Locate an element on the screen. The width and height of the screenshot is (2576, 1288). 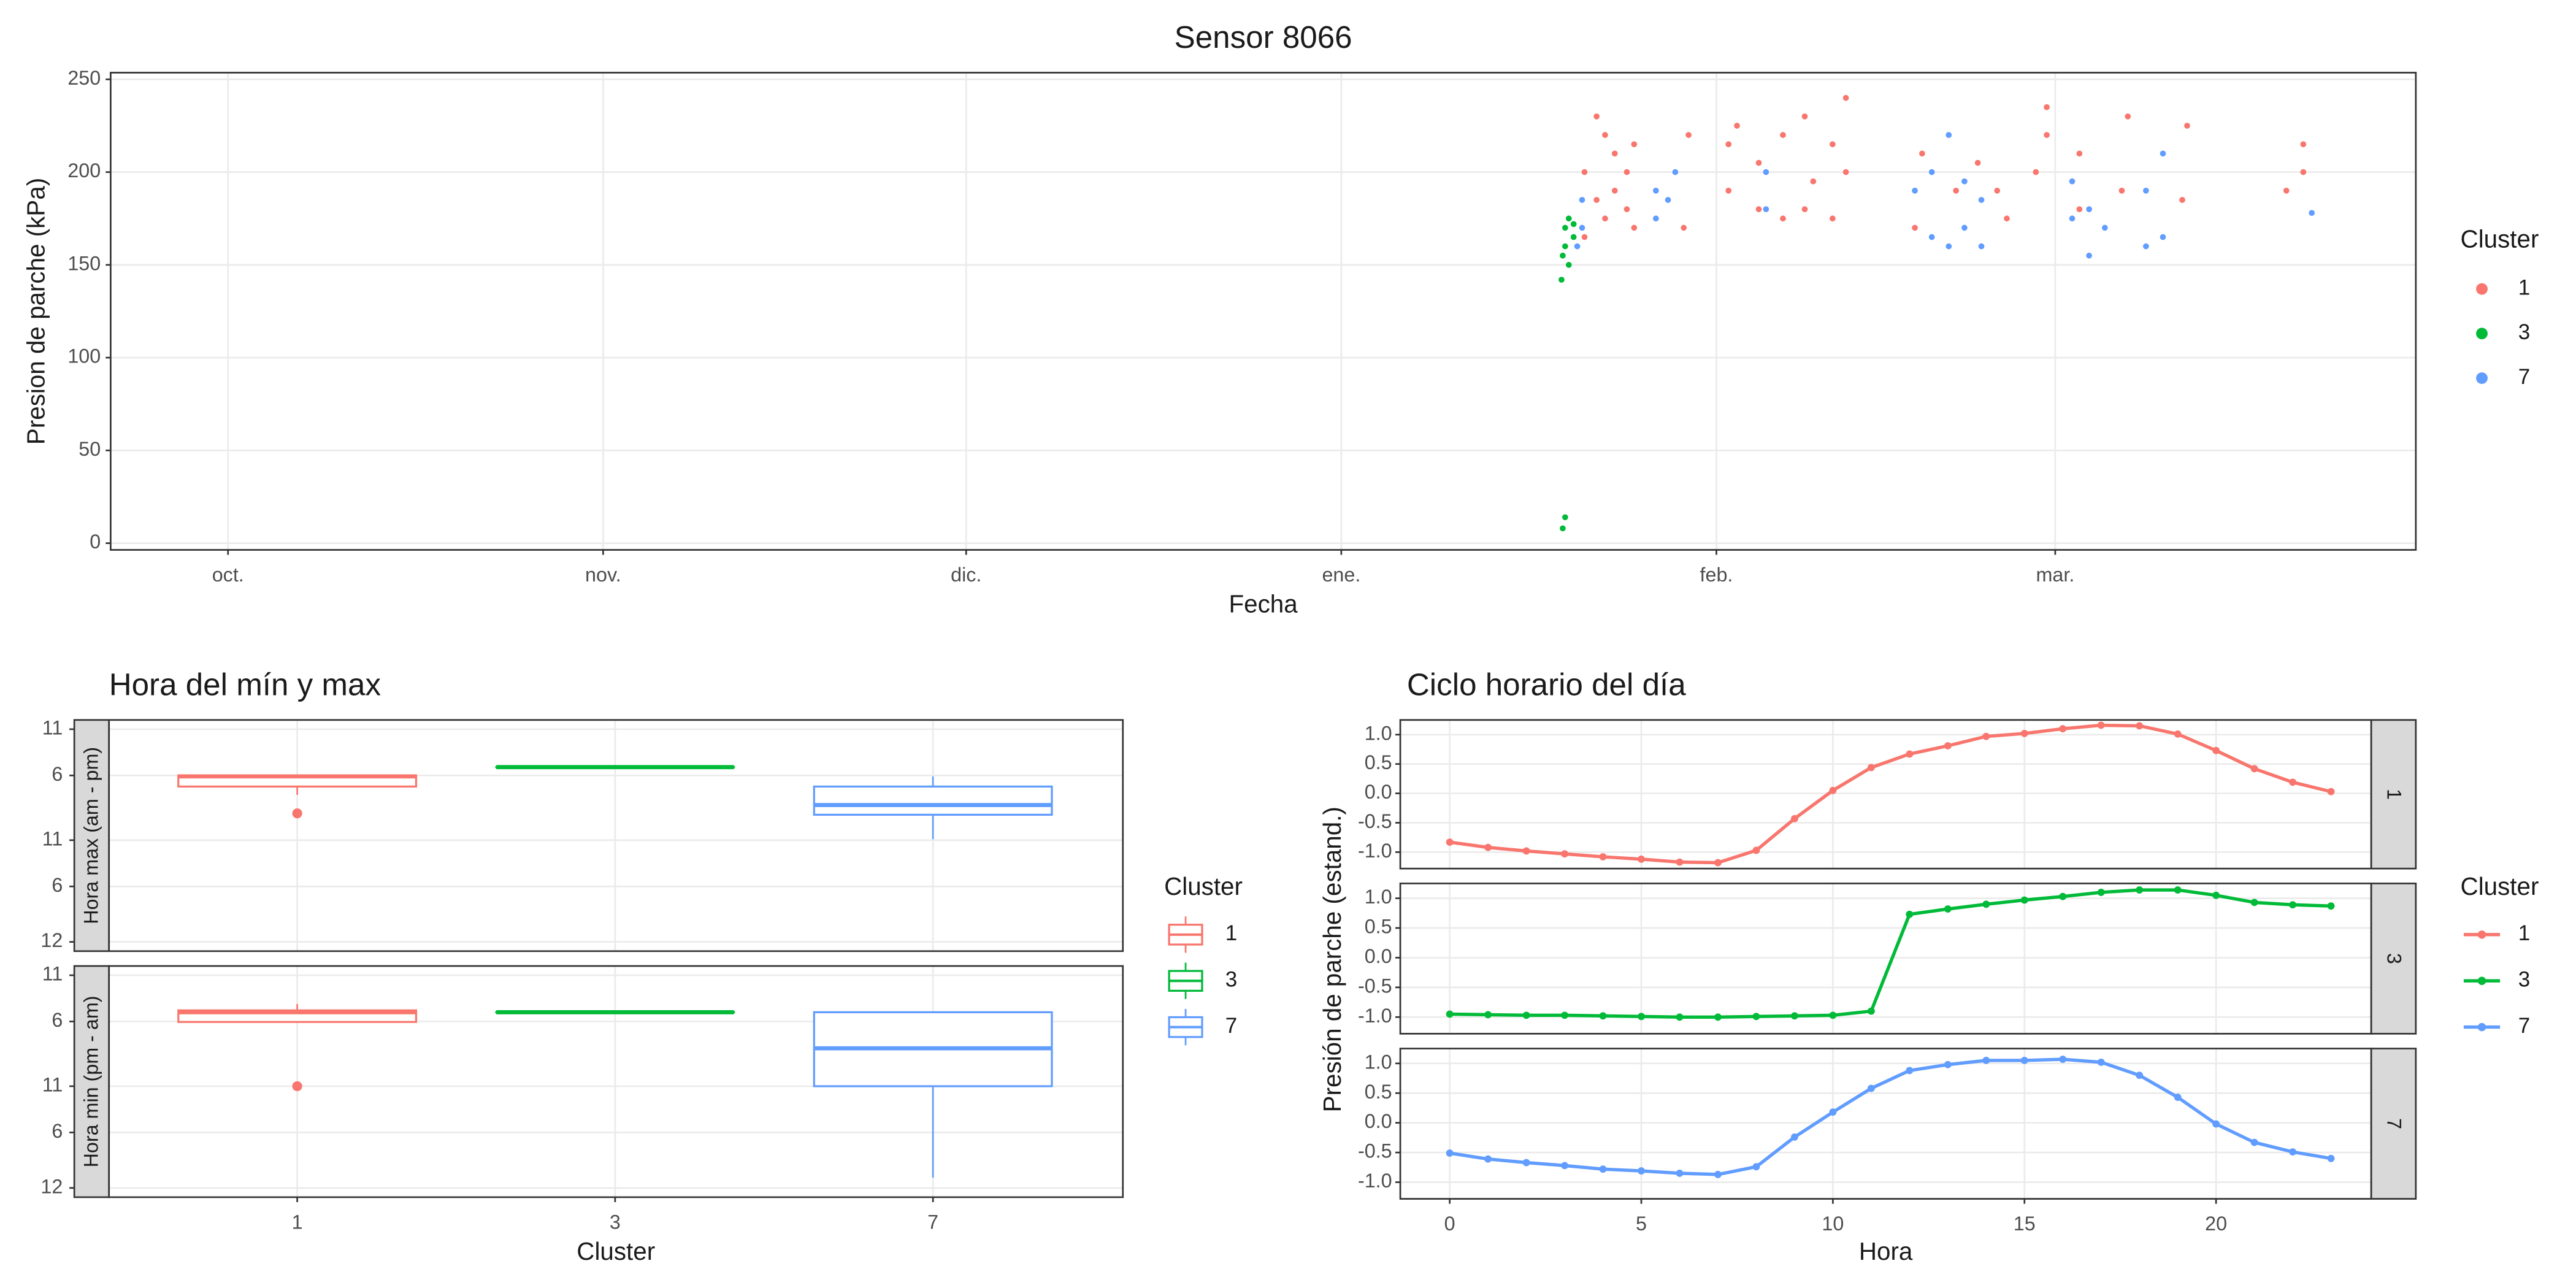
y-tick-label: -0.5 is located at coordinates (1375, 821).